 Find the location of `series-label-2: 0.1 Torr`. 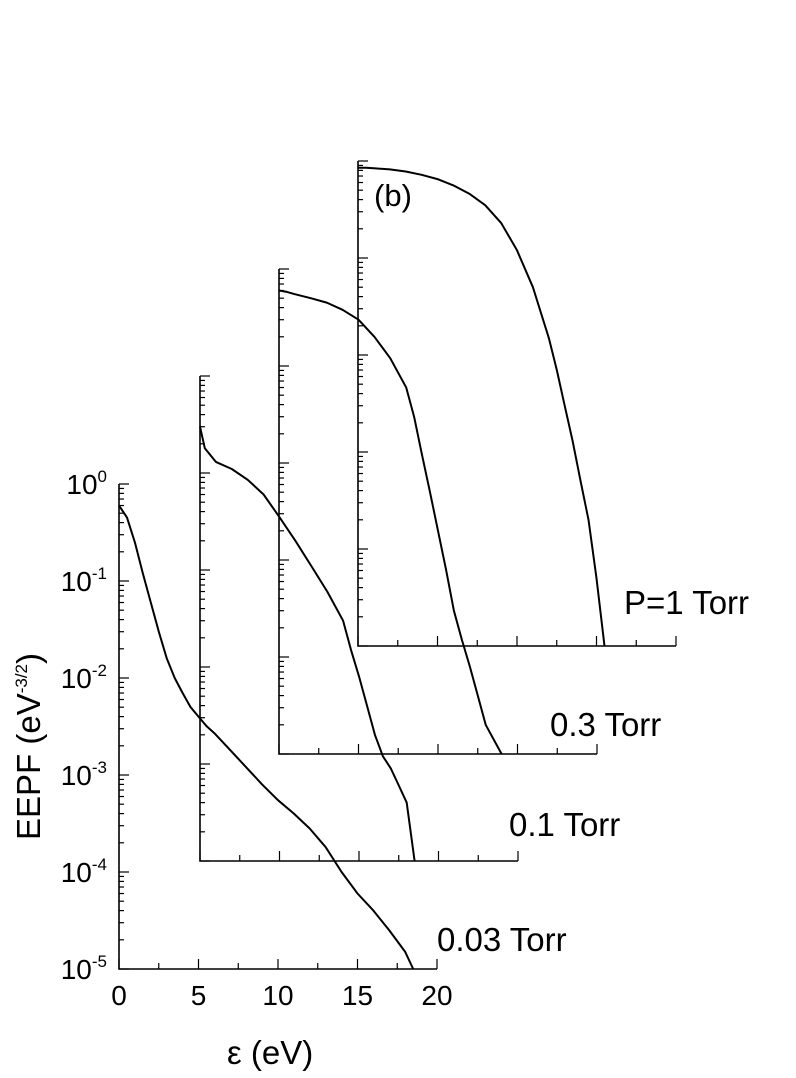

series-label-2: 0.1 Torr is located at coordinates (564, 824).